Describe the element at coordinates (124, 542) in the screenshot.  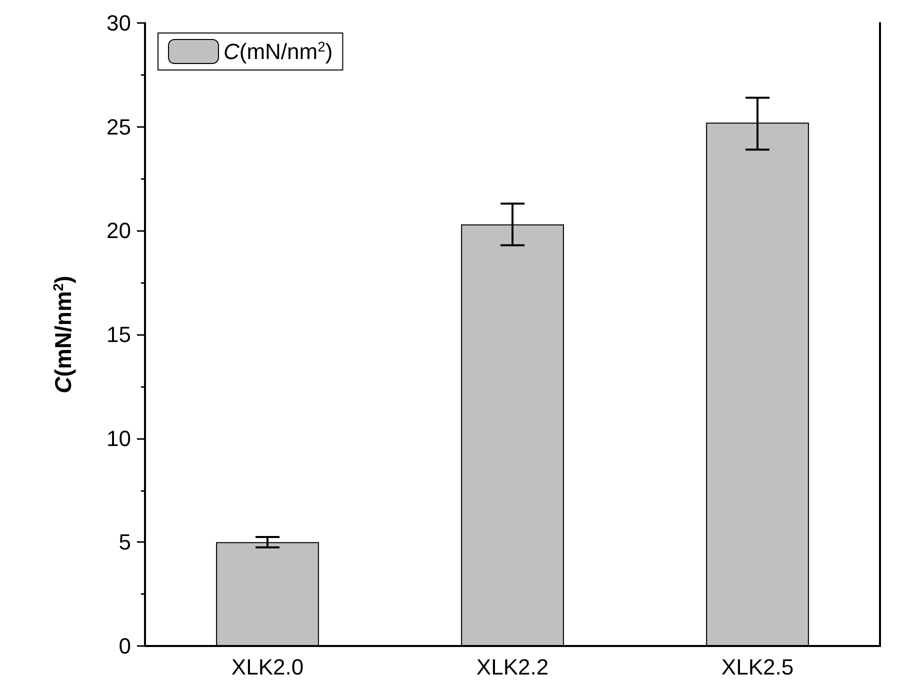
I see `y-tick-label: 5` at that location.